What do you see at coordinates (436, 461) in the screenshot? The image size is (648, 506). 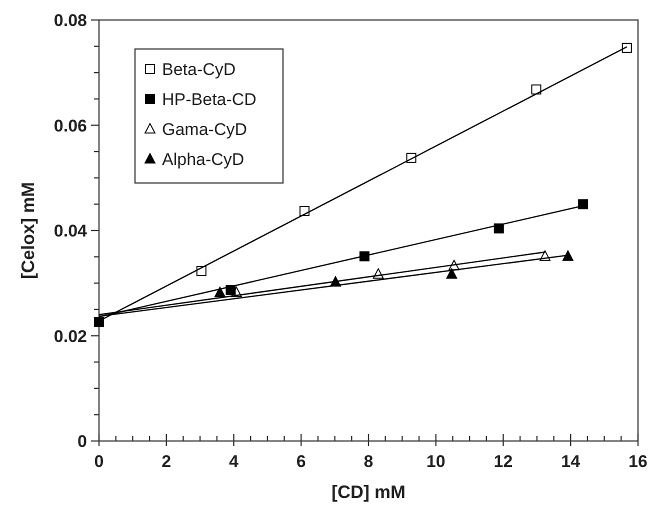 I see `x-tick-label: 10` at bounding box center [436, 461].